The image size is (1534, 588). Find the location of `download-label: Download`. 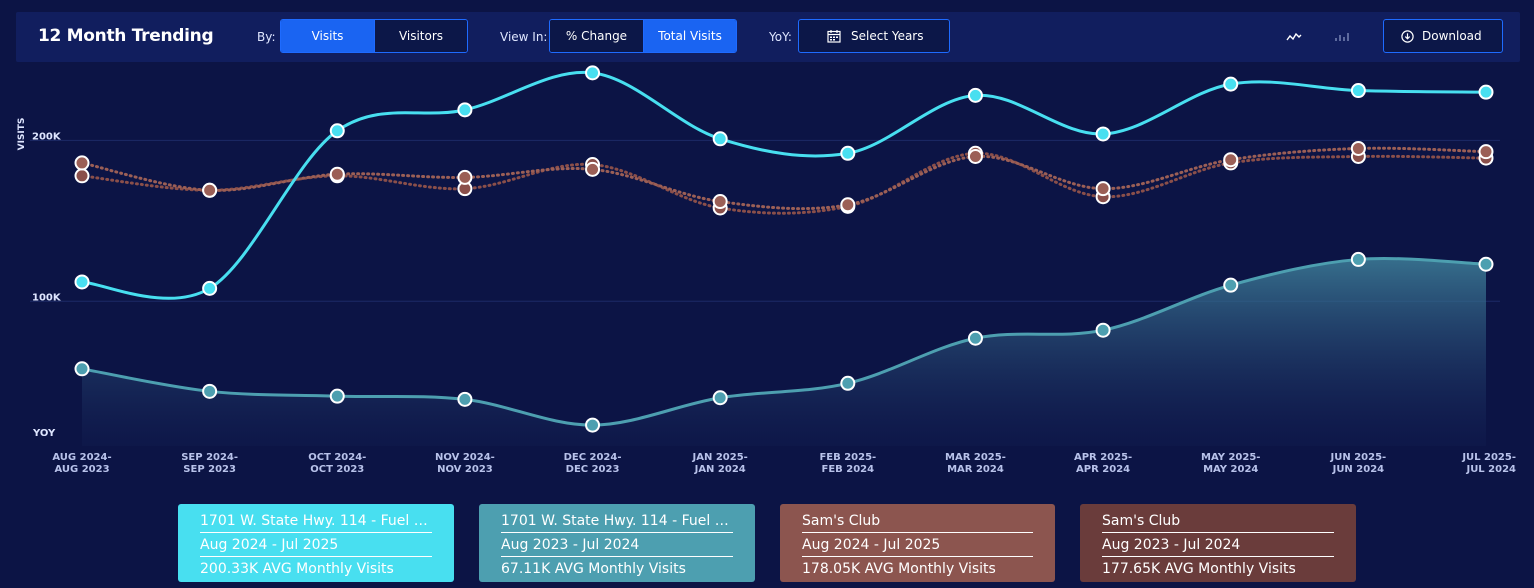

download-label: Download is located at coordinates (1452, 36).